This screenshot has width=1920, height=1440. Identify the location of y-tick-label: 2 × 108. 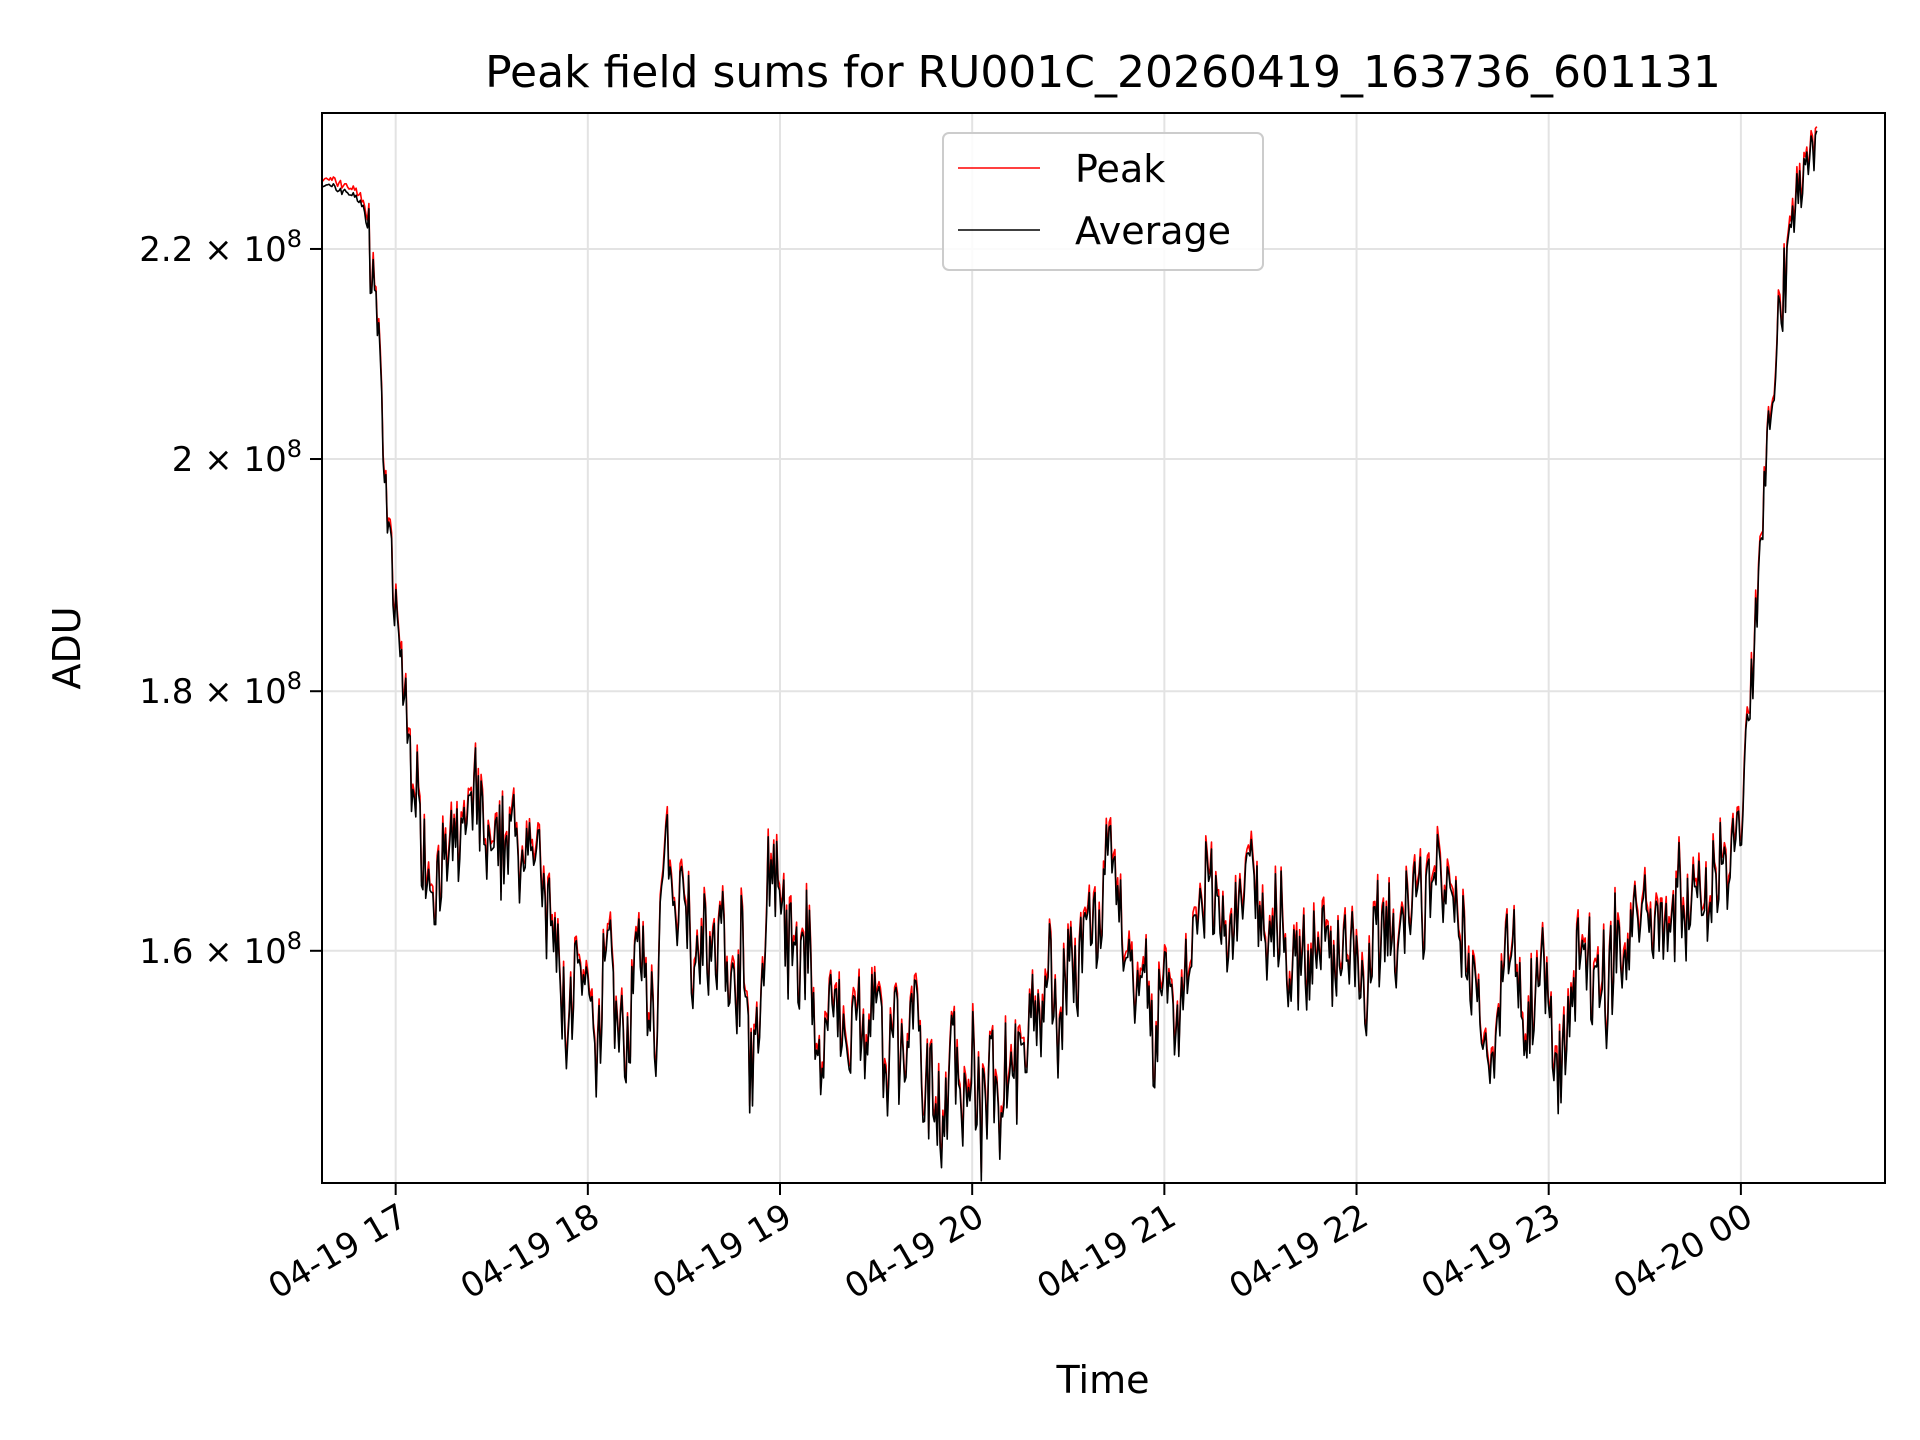
(237, 457).